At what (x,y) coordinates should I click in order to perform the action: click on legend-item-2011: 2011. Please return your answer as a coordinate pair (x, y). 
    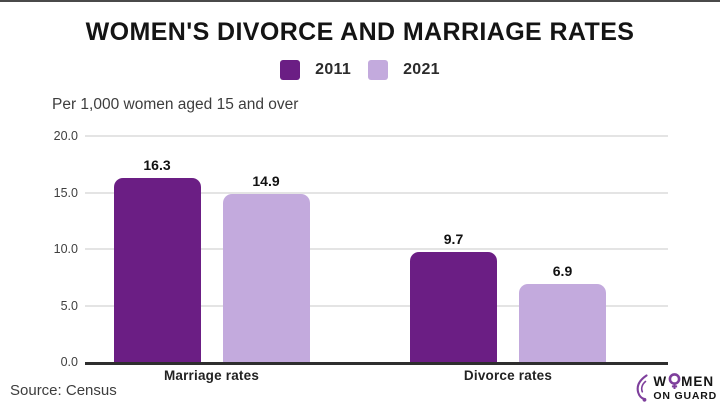
    Looking at the image, I should click on (315, 70).